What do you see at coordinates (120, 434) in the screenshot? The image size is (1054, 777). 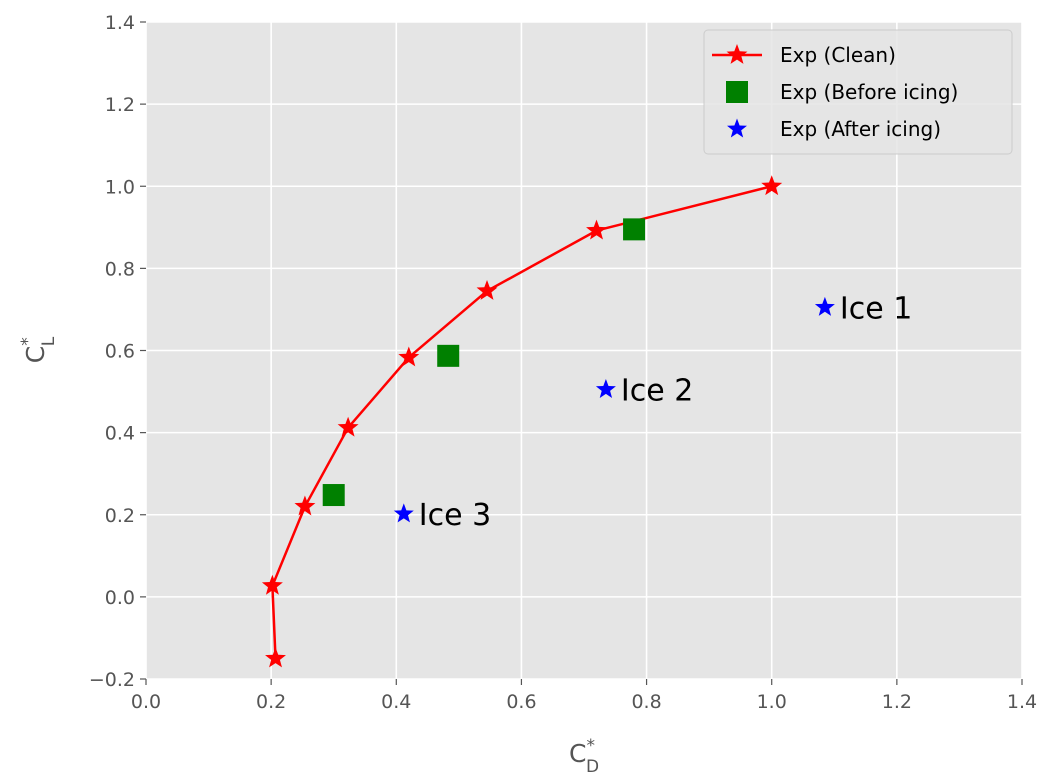 I see `y-tick-label-3: 0.4` at bounding box center [120, 434].